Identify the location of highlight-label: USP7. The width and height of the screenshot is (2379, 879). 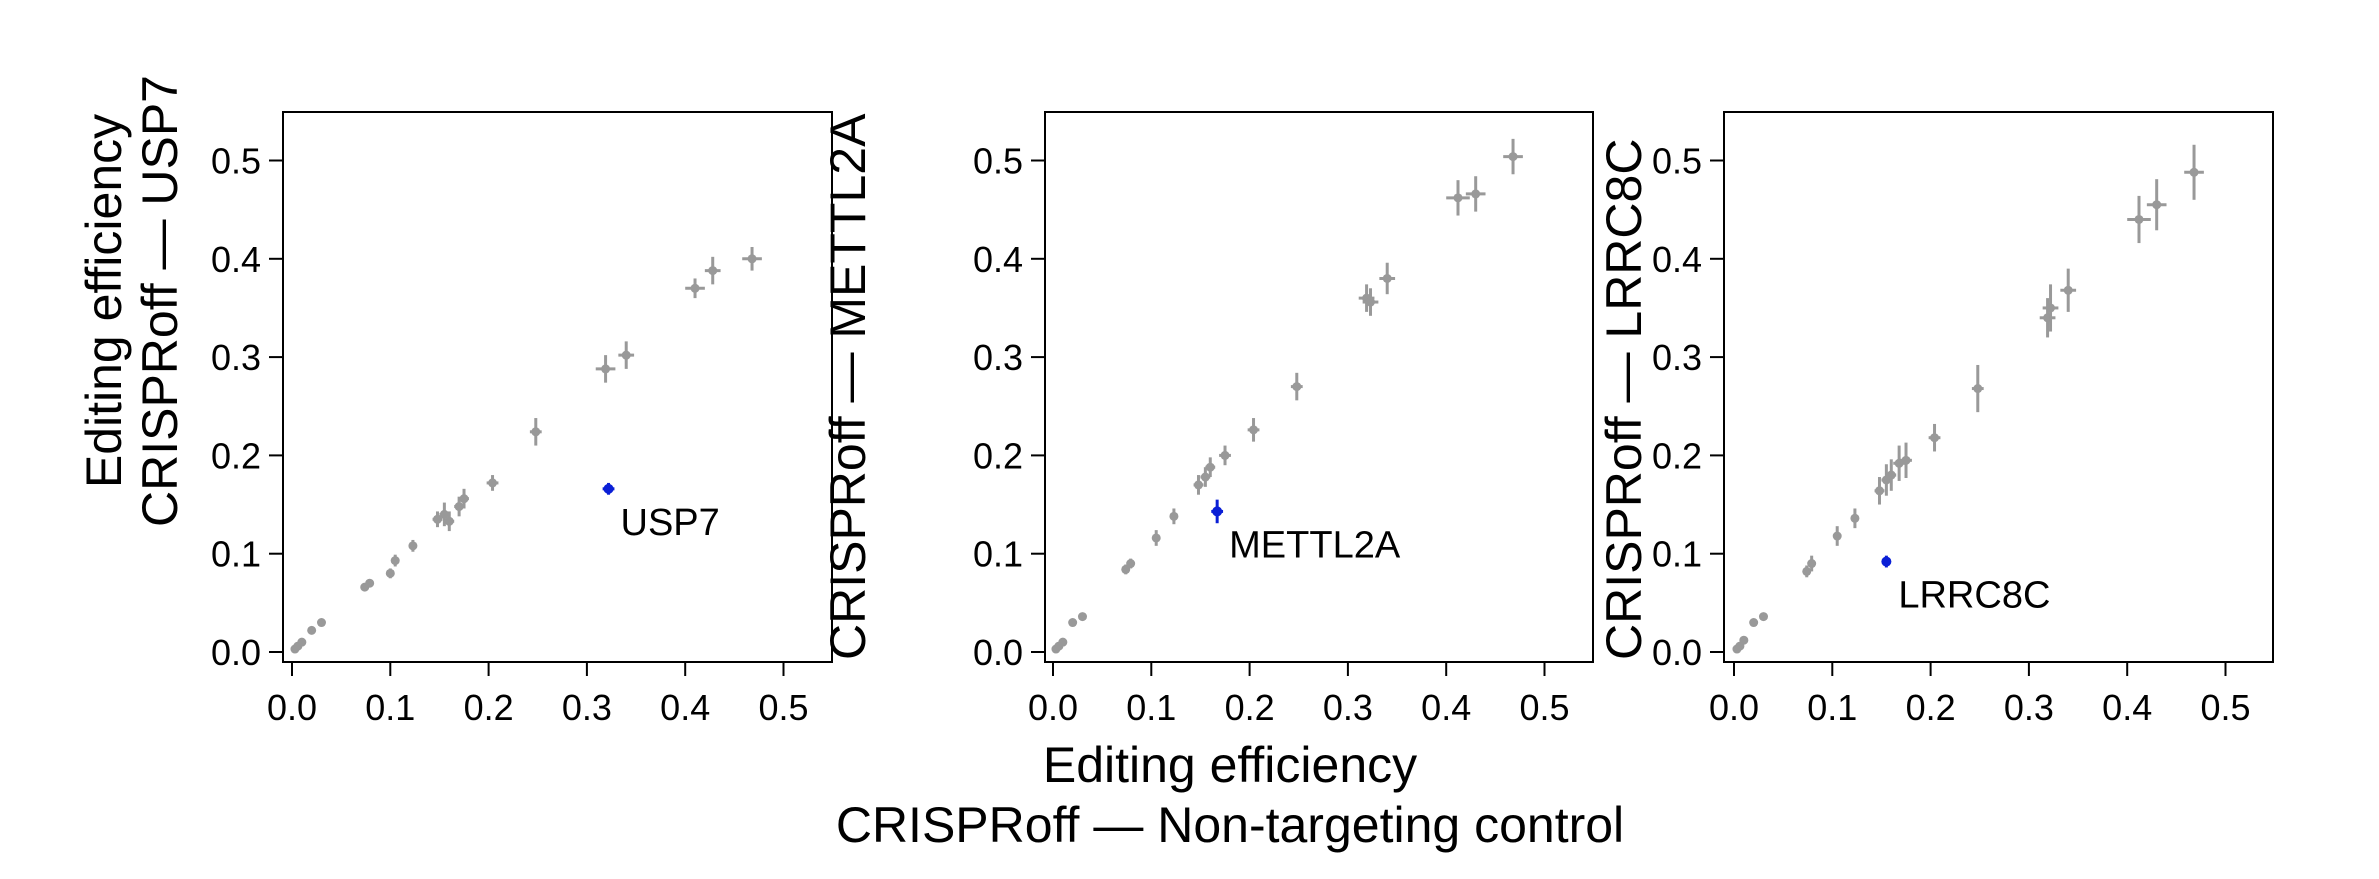
(670, 523).